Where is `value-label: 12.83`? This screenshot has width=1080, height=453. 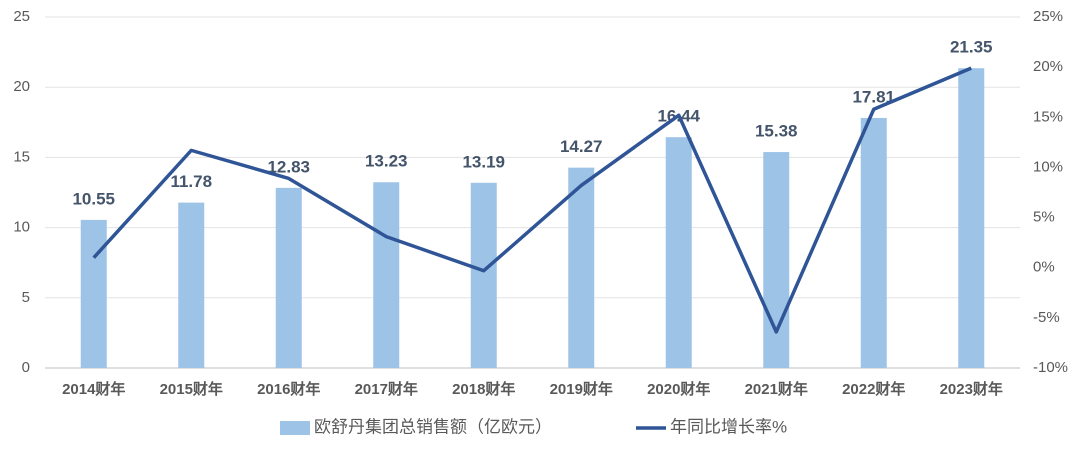
value-label: 12.83 is located at coordinates (288, 166).